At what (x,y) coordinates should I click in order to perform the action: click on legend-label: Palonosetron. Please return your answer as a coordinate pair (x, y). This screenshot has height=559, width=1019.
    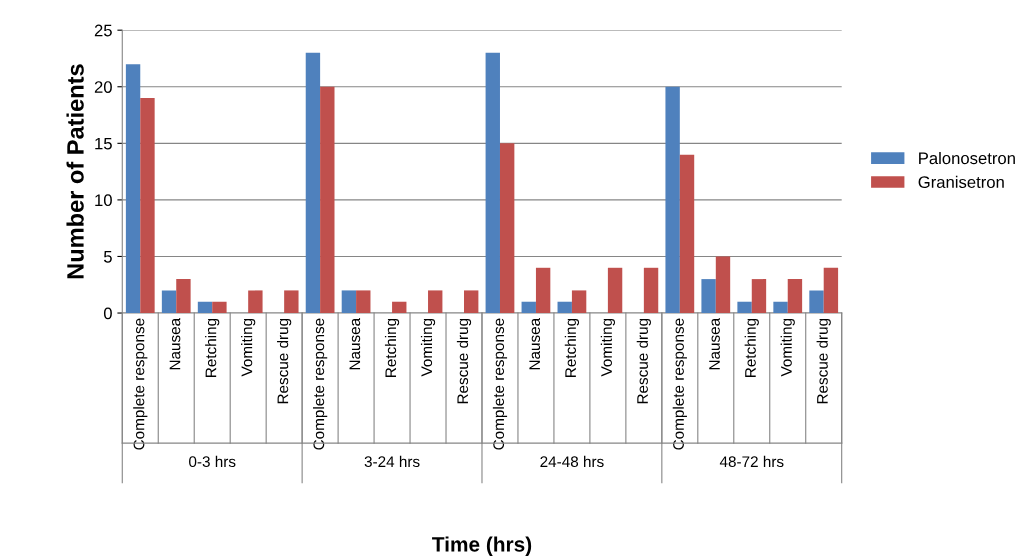
    Looking at the image, I should click on (967, 158).